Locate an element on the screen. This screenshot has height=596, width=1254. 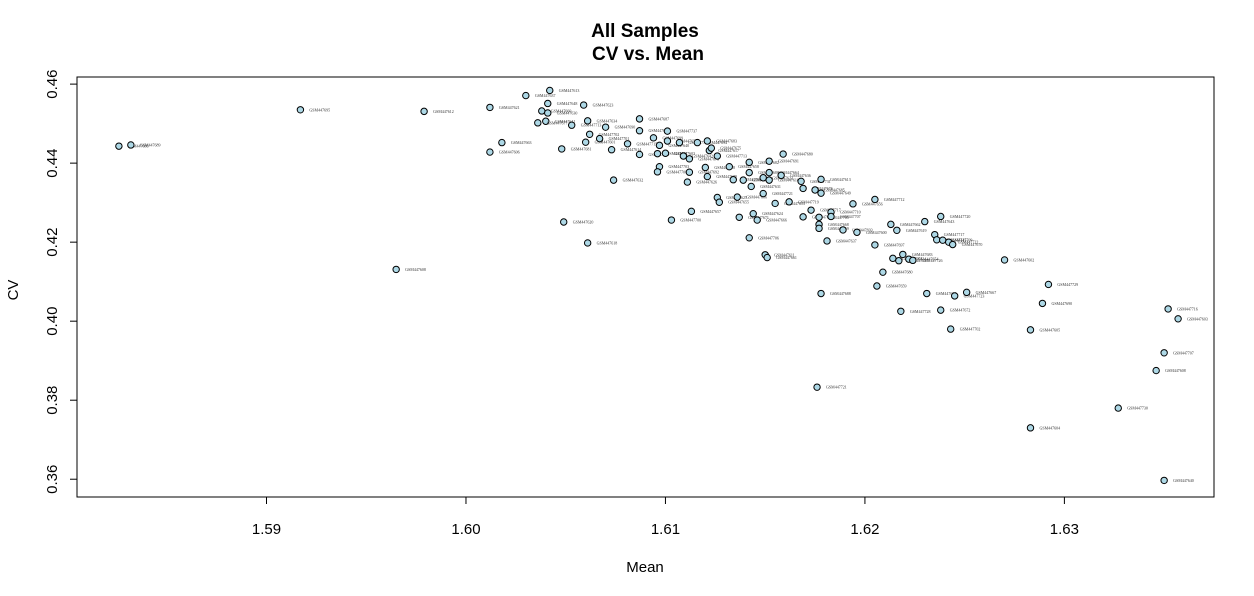
data-point-label: GSM447688 is located at coordinates (840, 293).